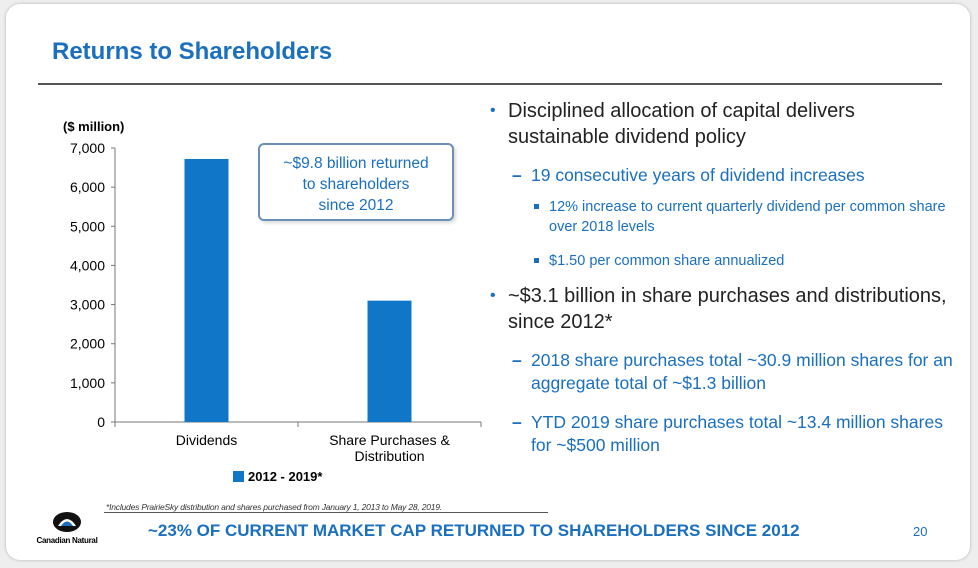  I want to click on callout-line: ~$9.8 billion returned, so click(356, 163).